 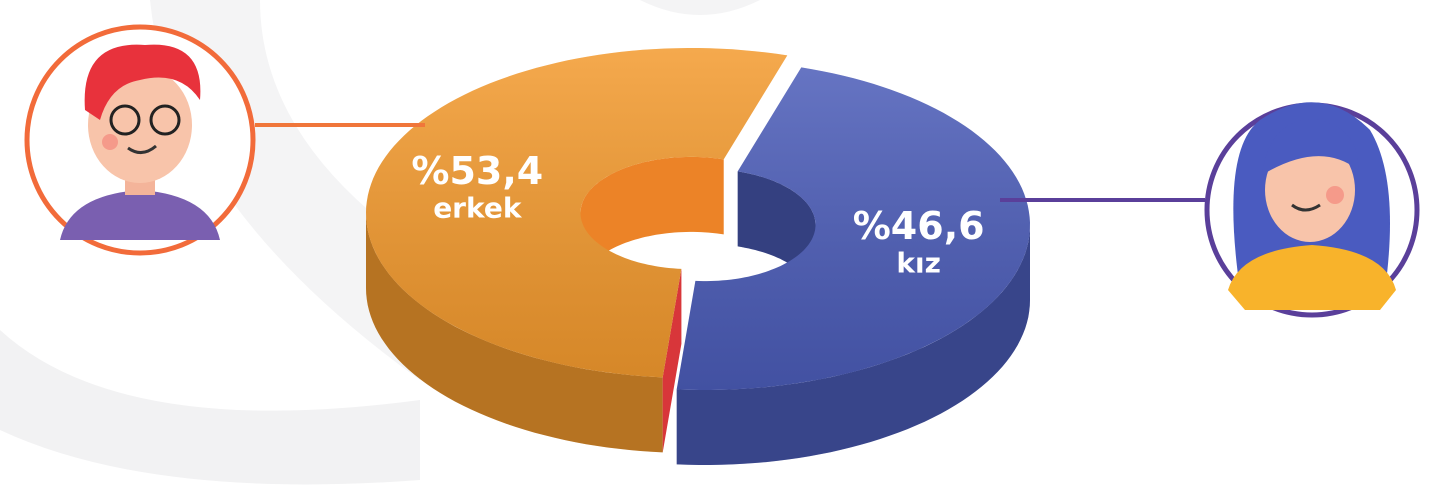 I want to click on value-label: %53,4, so click(x=477, y=171).